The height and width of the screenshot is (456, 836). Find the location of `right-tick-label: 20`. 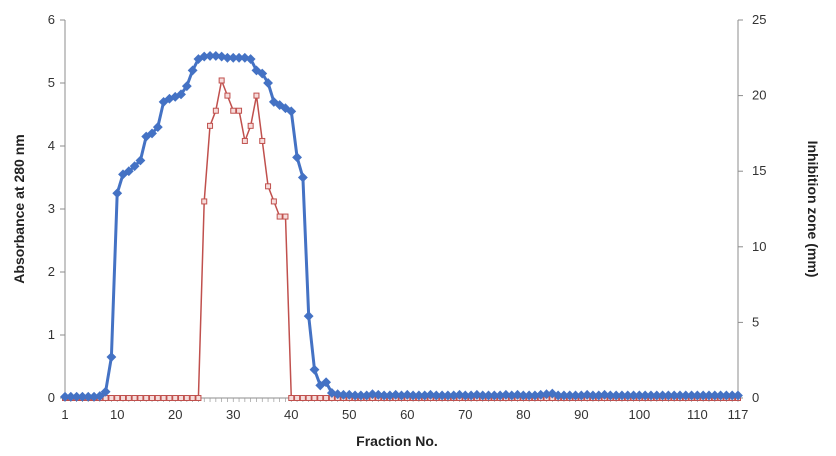

right-tick-label: 20 is located at coordinates (759, 95).